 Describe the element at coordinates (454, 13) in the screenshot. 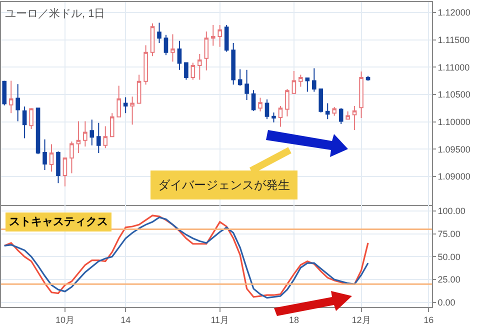

I see `y-tick-label: 1.12000` at that location.